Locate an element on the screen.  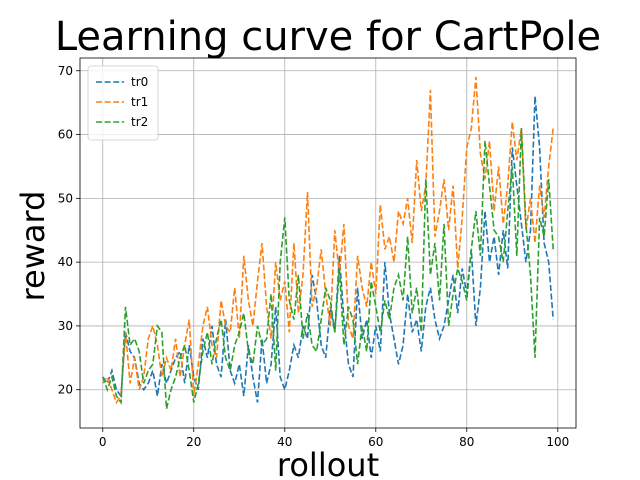
x-tick-label: 40 is located at coordinates (284, 442).